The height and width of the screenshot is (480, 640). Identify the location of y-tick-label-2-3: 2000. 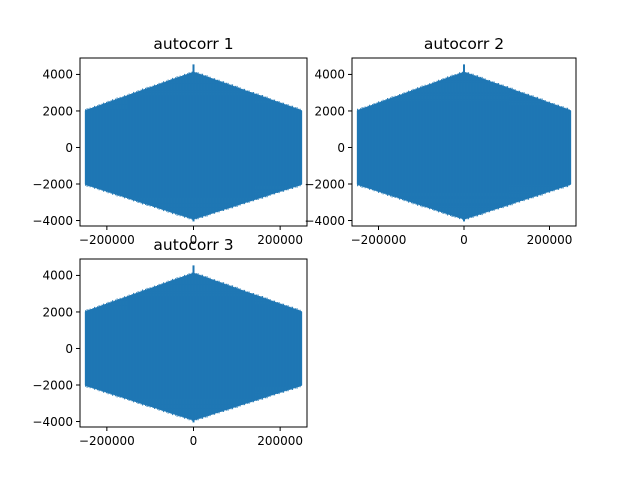
(329, 111).